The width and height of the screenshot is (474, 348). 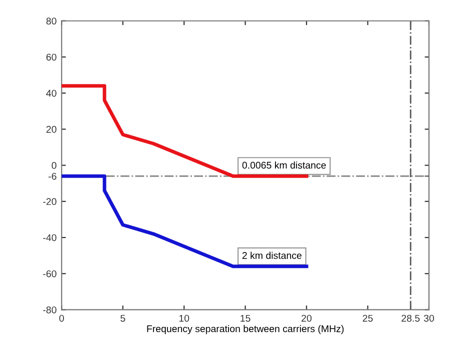 I want to click on y-tick-label: -20, so click(x=49, y=202).